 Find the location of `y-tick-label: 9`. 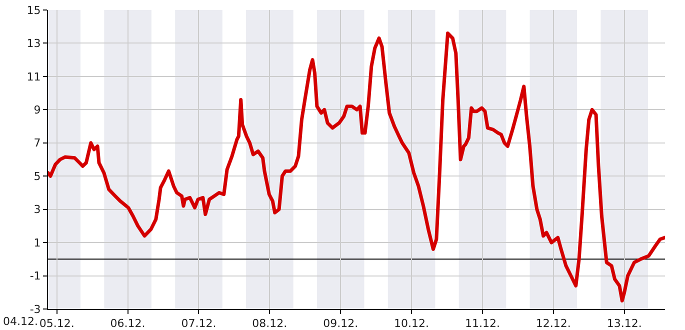

y-tick-label: 9 is located at coordinates (37, 110).